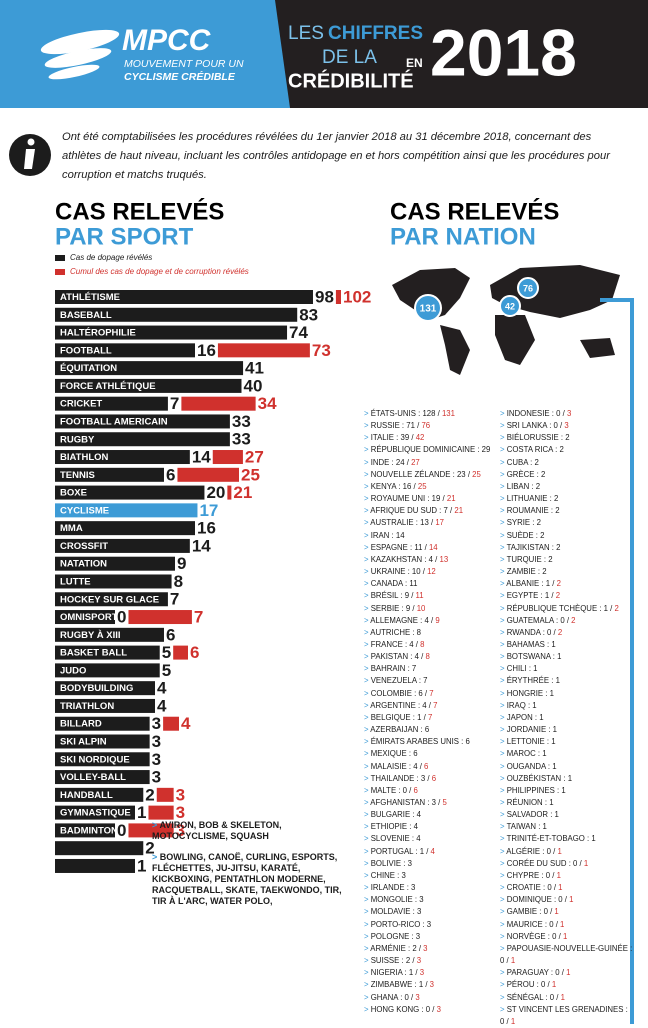 This screenshot has height=1028, width=648. Describe the element at coordinates (73, 670) in the screenshot. I see `bar-category: JUDO` at that location.